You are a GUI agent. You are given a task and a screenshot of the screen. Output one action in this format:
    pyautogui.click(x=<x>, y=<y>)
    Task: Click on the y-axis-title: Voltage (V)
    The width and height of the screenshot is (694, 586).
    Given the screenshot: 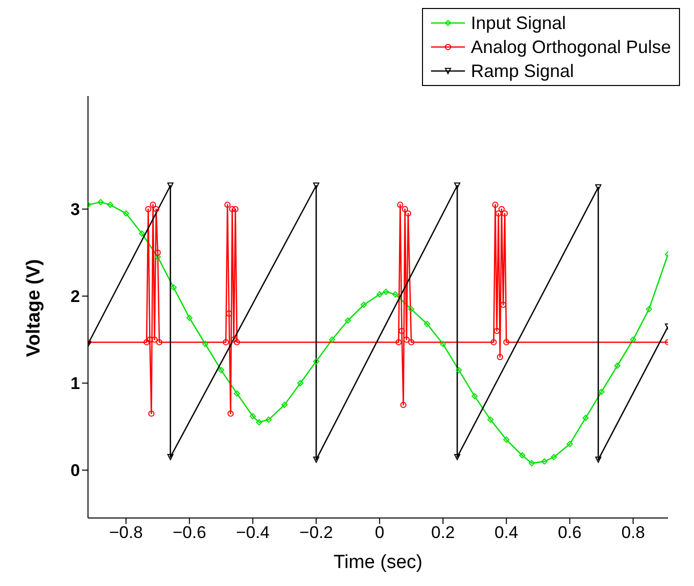 What is the action you would take?
    pyautogui.click(x=34, y=308)
    